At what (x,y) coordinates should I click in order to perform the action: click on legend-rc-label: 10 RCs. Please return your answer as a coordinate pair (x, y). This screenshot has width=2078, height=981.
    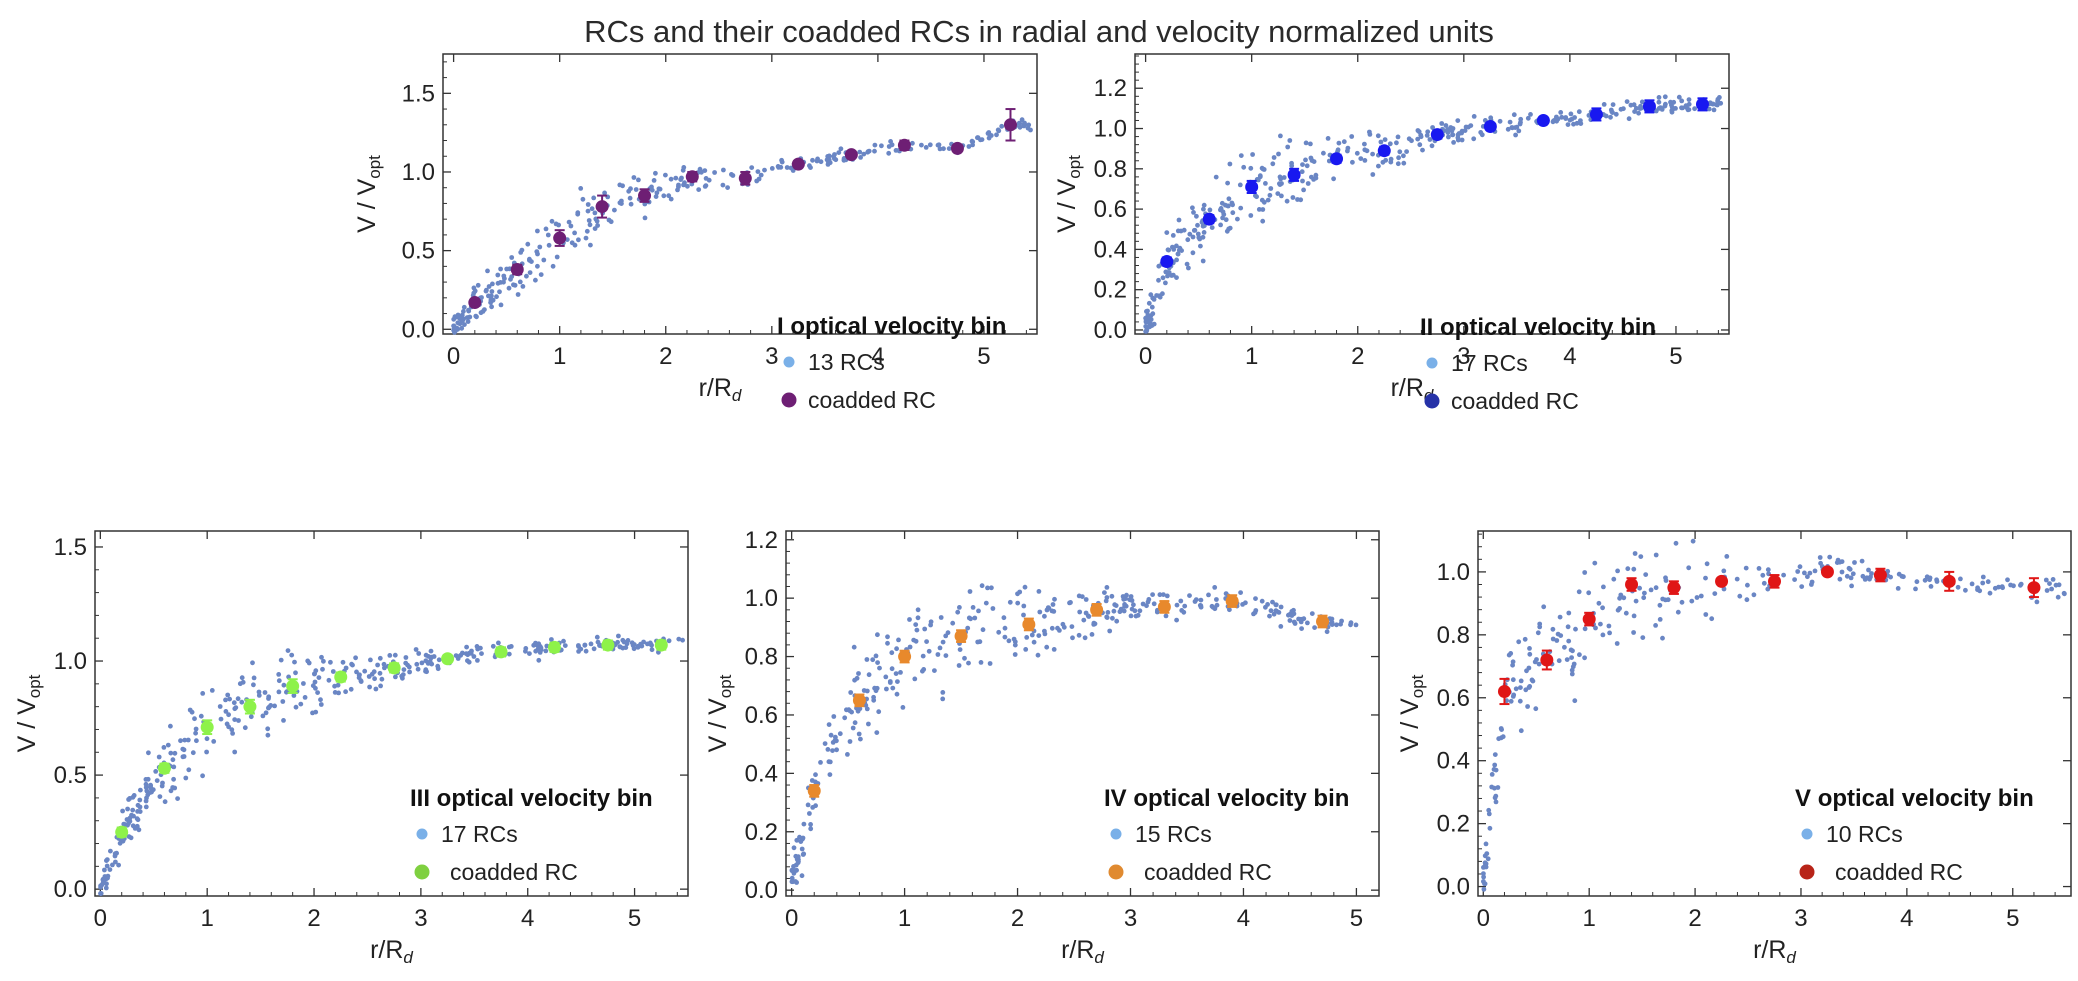
    Looking at the image, I should click on (1864, 834).